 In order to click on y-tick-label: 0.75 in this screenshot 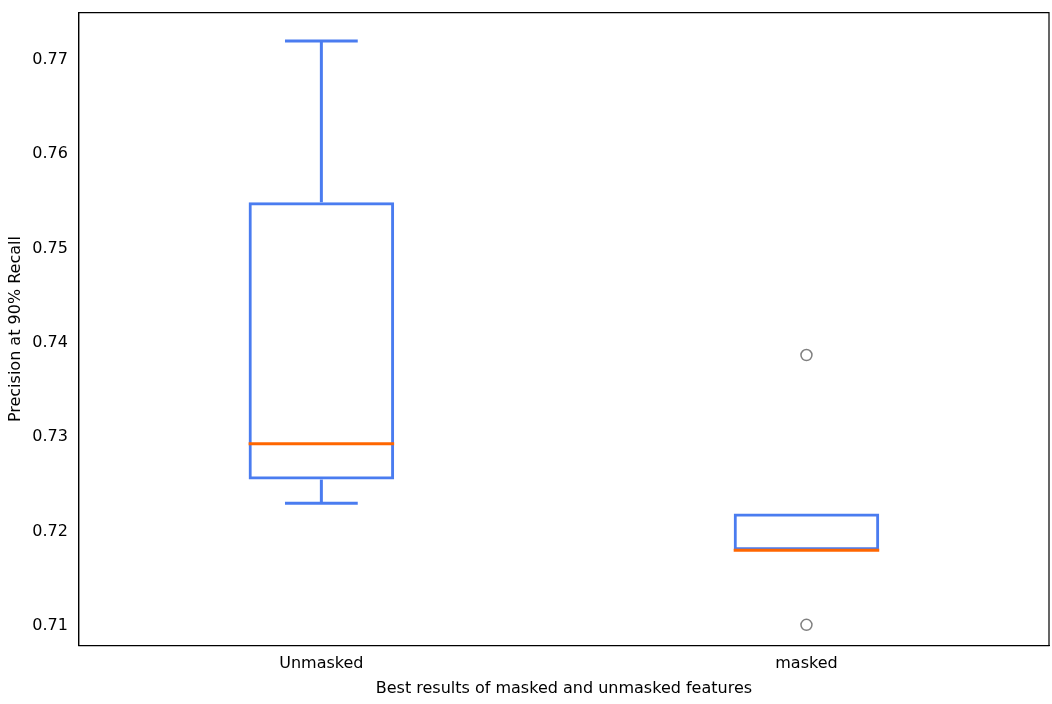, I will do `click(50, 247)`.